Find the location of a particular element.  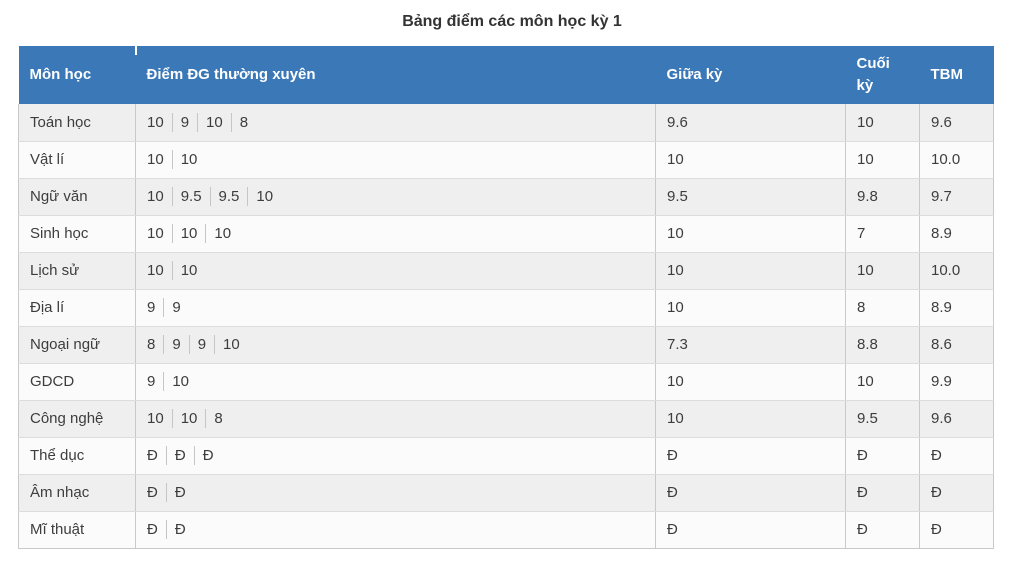

final-cell: 8.8 is located at coordinates (882, 345).